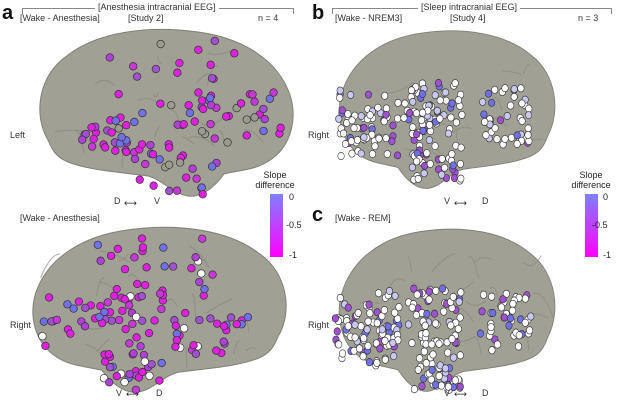  I want to click on colorbar-a-title: Slope difference, so click(275, 180).